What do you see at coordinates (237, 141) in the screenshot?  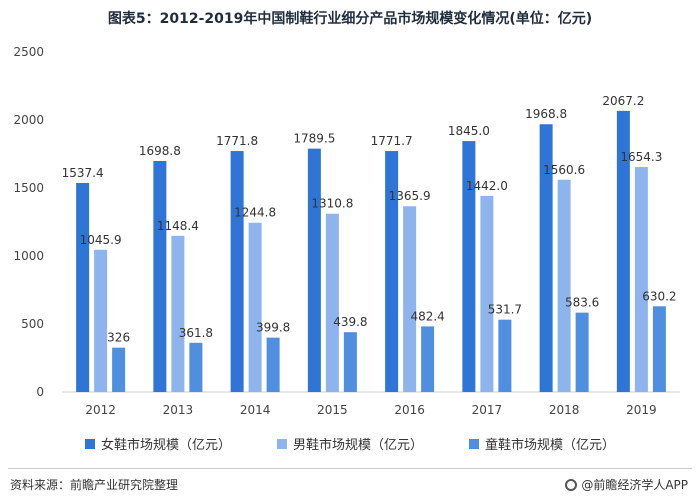 I see `data-label: 1771.8` at bounding box center [237, 141].